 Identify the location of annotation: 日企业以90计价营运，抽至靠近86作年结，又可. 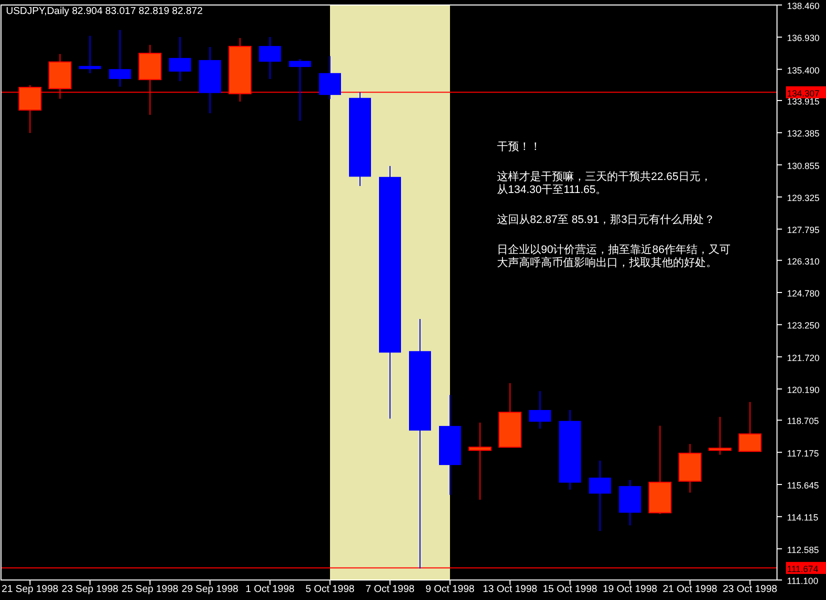
(613, 249).